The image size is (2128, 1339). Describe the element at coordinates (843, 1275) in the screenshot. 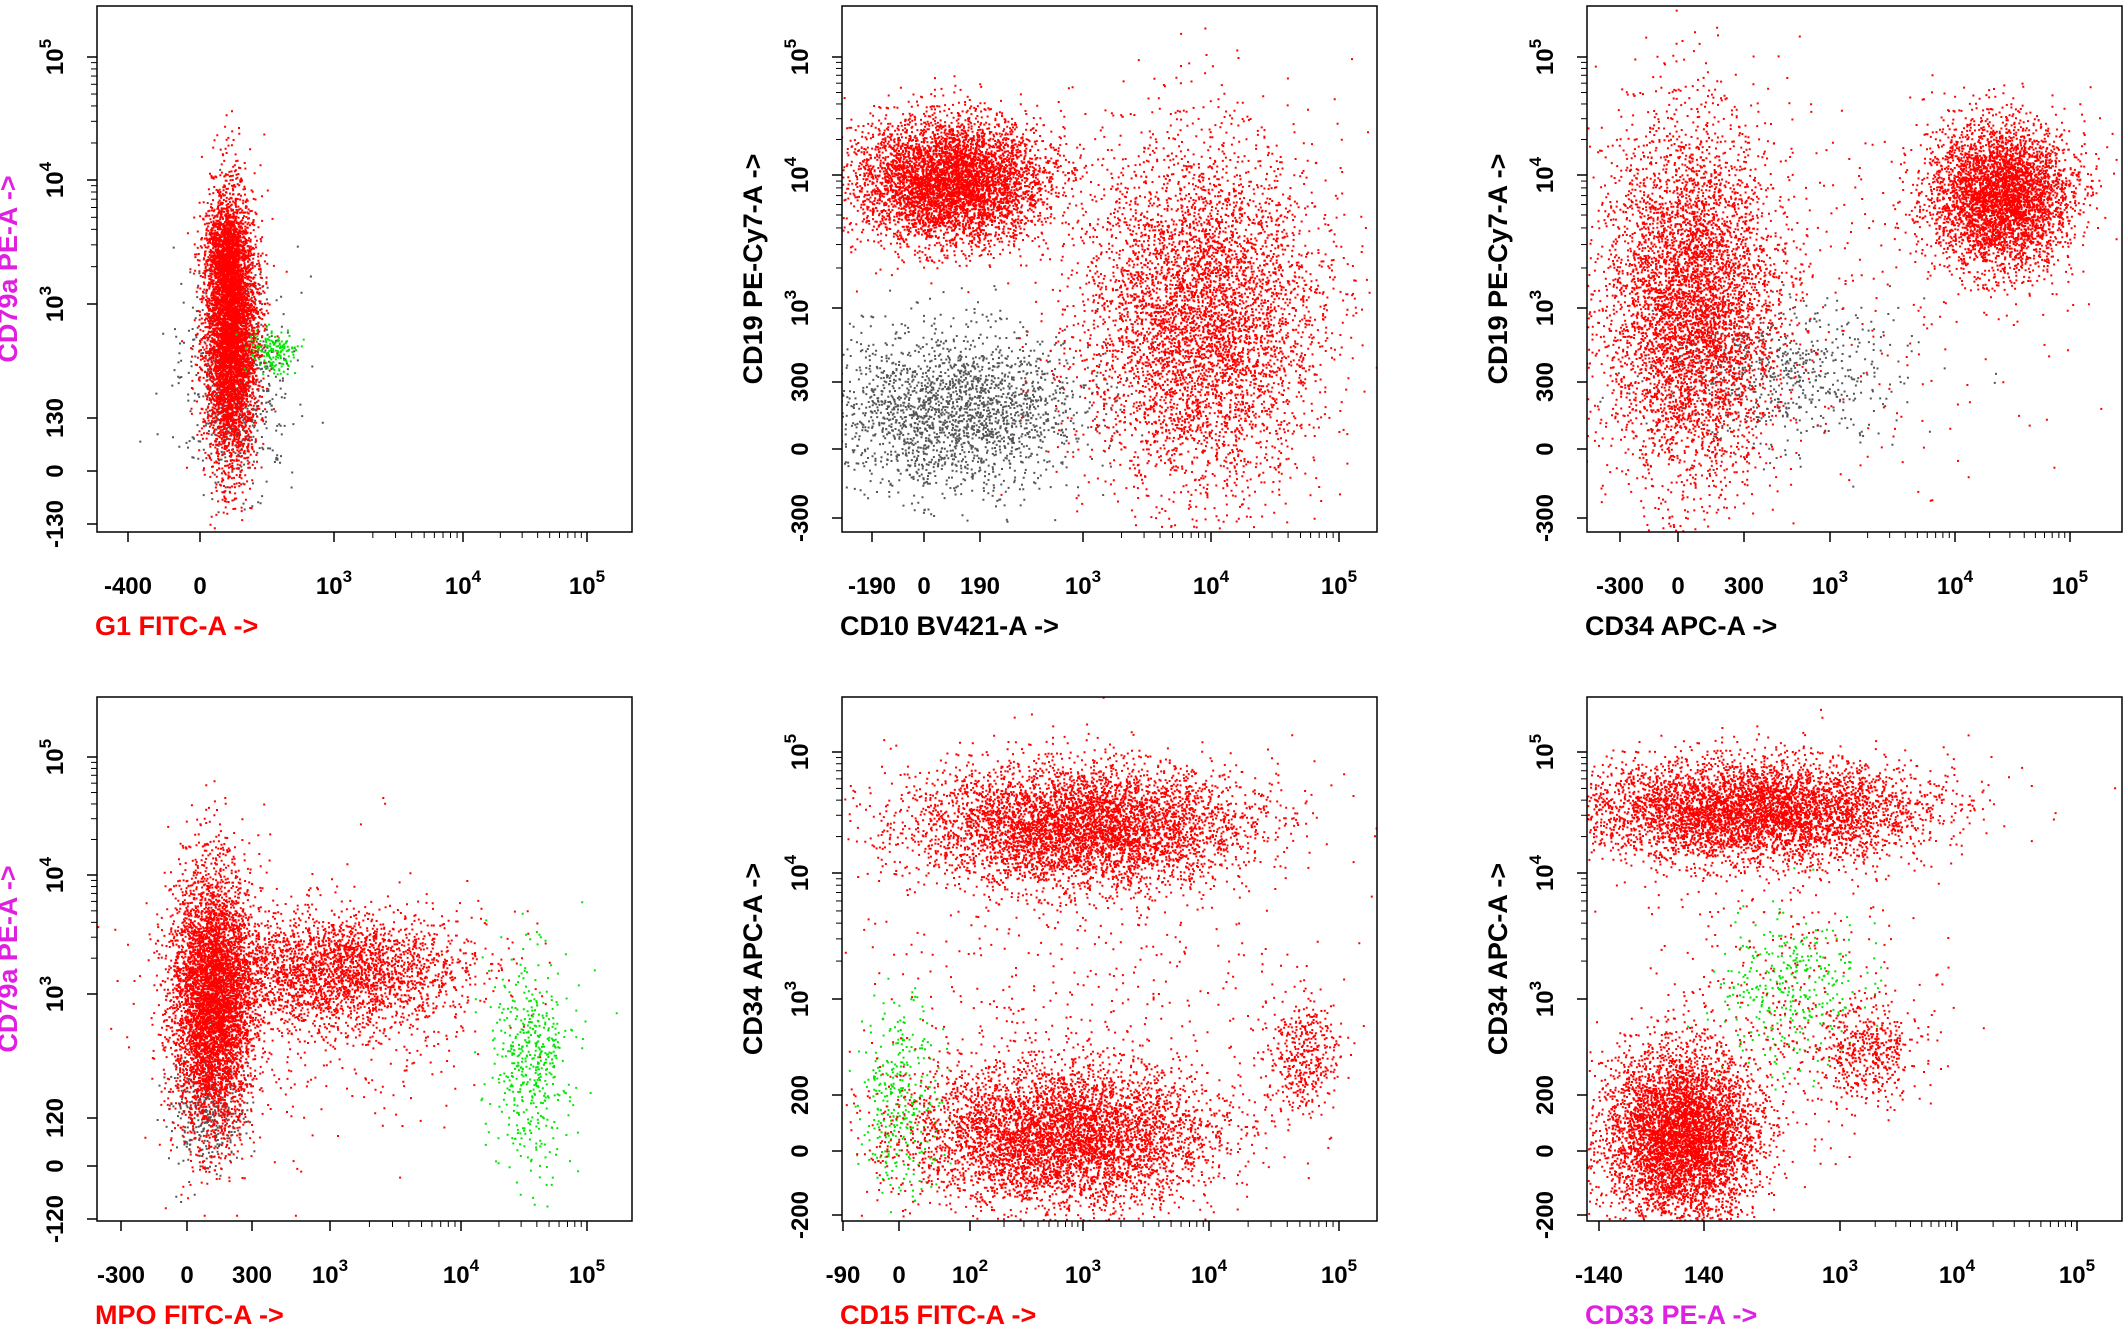

I see `tick-label: -90` at that location.